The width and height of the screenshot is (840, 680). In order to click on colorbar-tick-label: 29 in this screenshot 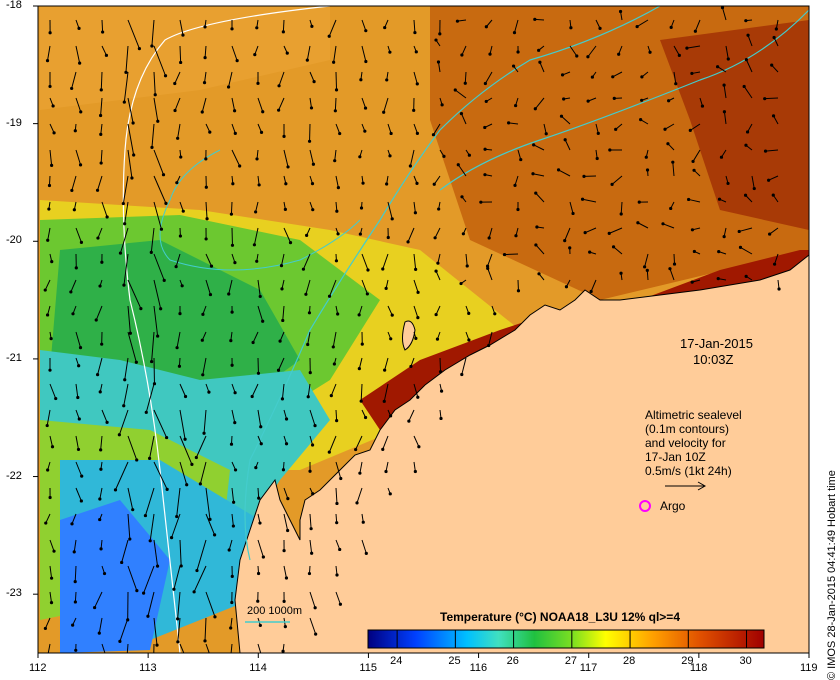, I will do `click(687, 661)`.